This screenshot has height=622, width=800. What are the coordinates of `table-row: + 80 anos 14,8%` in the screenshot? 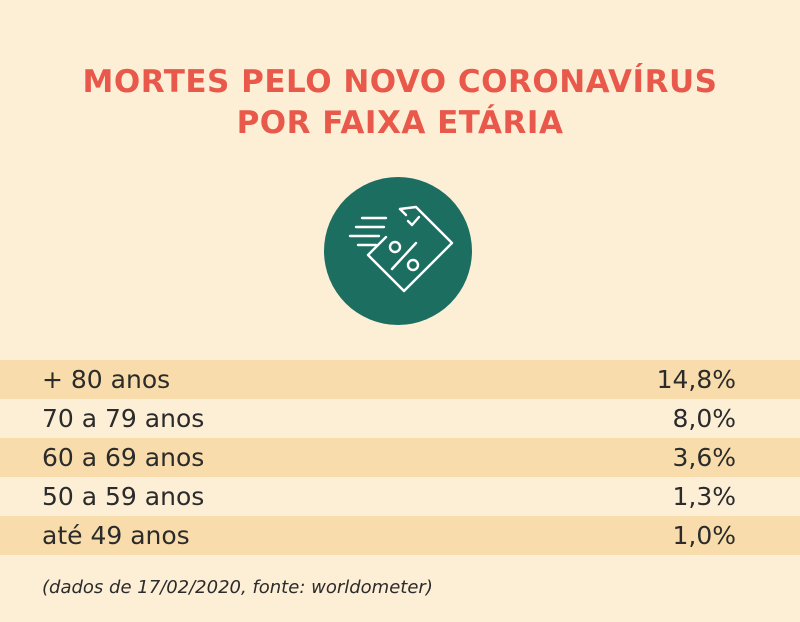 It's located at (400, 379).